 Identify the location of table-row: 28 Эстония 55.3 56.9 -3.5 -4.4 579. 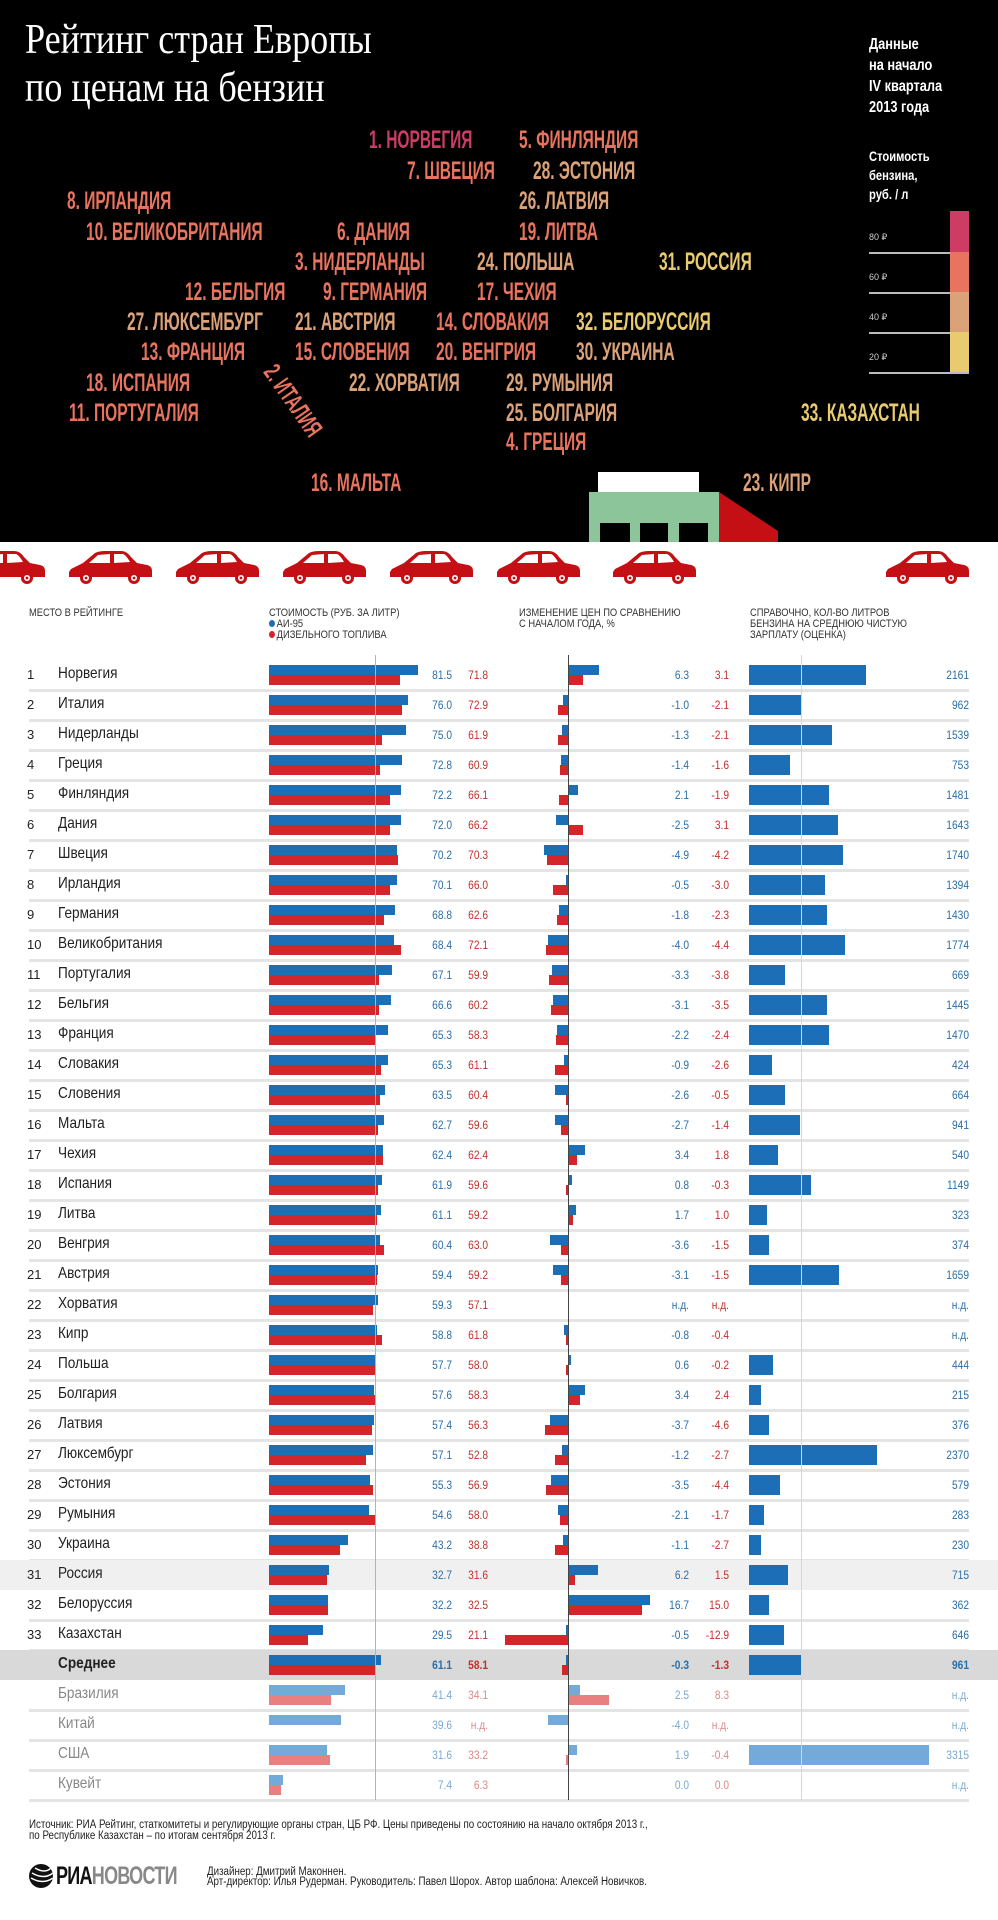
(499, 1486).